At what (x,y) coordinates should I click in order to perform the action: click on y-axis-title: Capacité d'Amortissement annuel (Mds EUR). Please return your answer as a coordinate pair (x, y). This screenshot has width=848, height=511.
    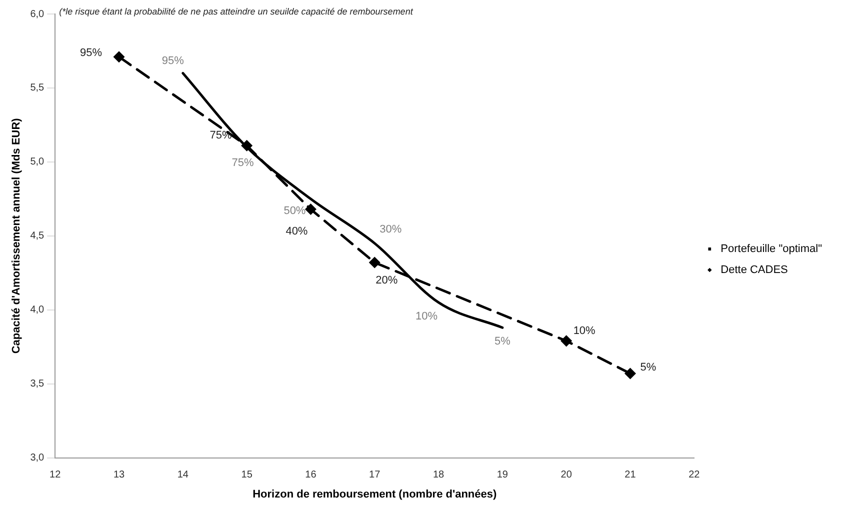
    Looking at the image, I should click on (16, 236).